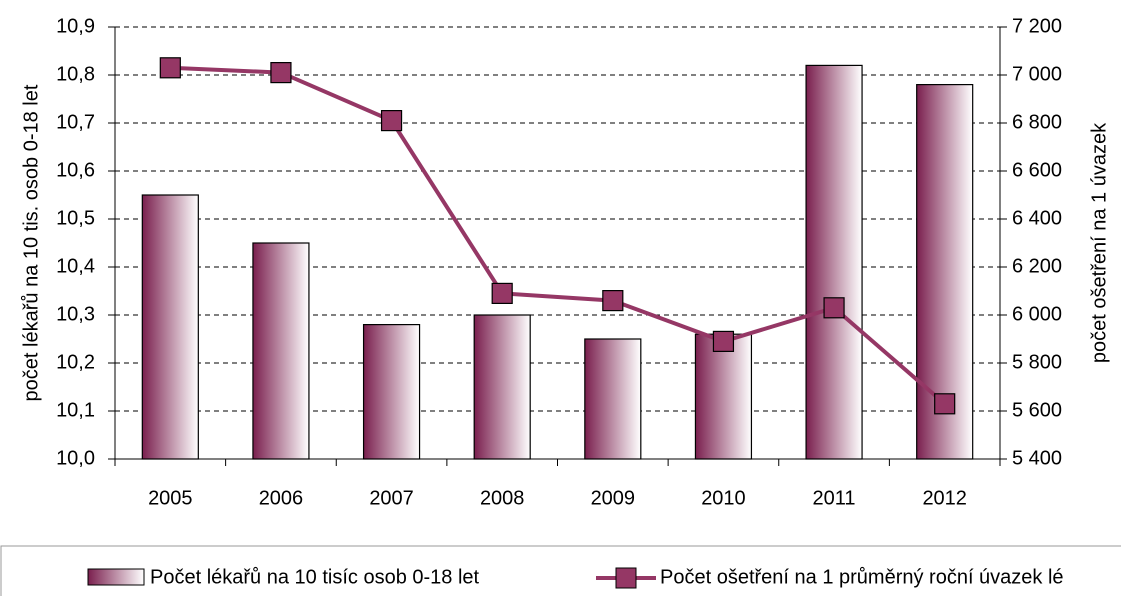  What do you see at coordinates (75, 74) in the screenshot?
I see `y-tick-label: 10,8` at bounding box center [75, 74].